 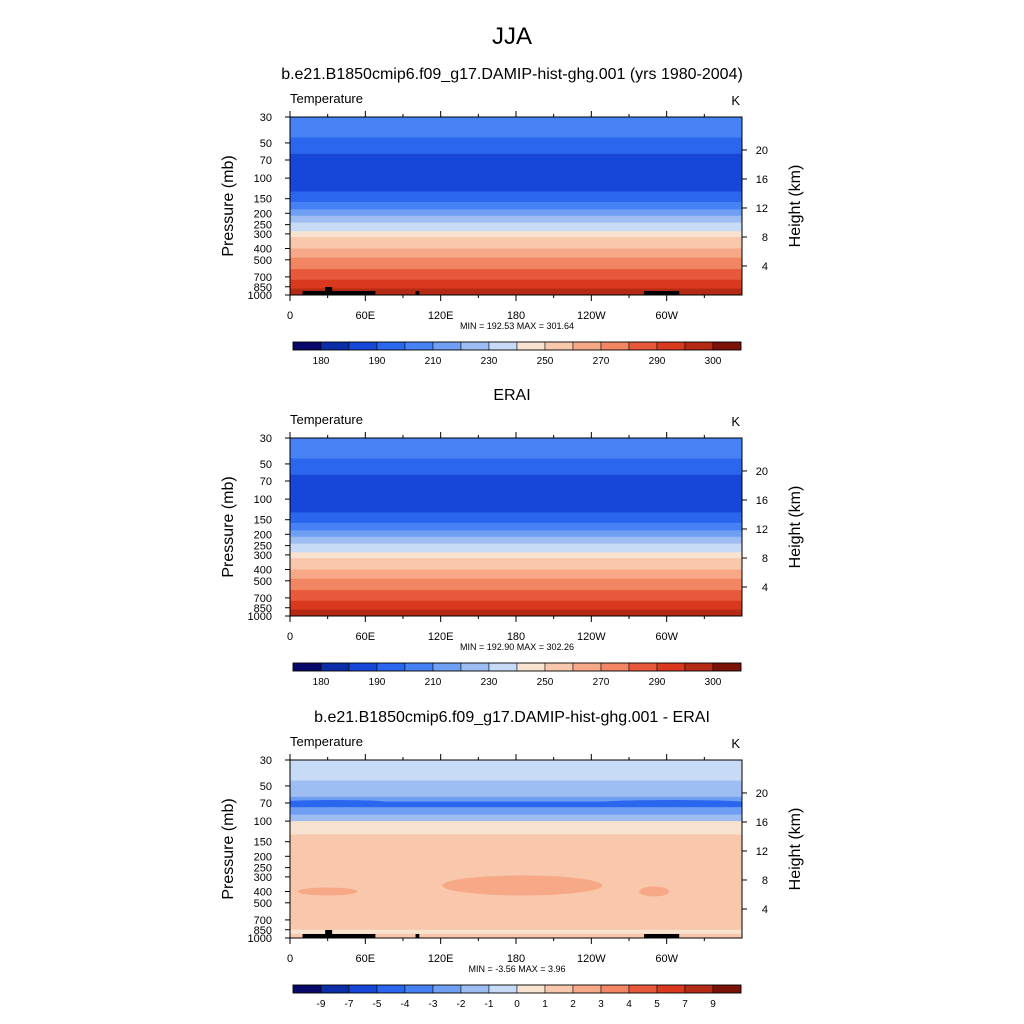 What do you see at coordinates (516, 969) in the screenshot?
I see `min-max-stats: MIN = -3.56 MAX = 3.96` at bounding box center [516, 969].